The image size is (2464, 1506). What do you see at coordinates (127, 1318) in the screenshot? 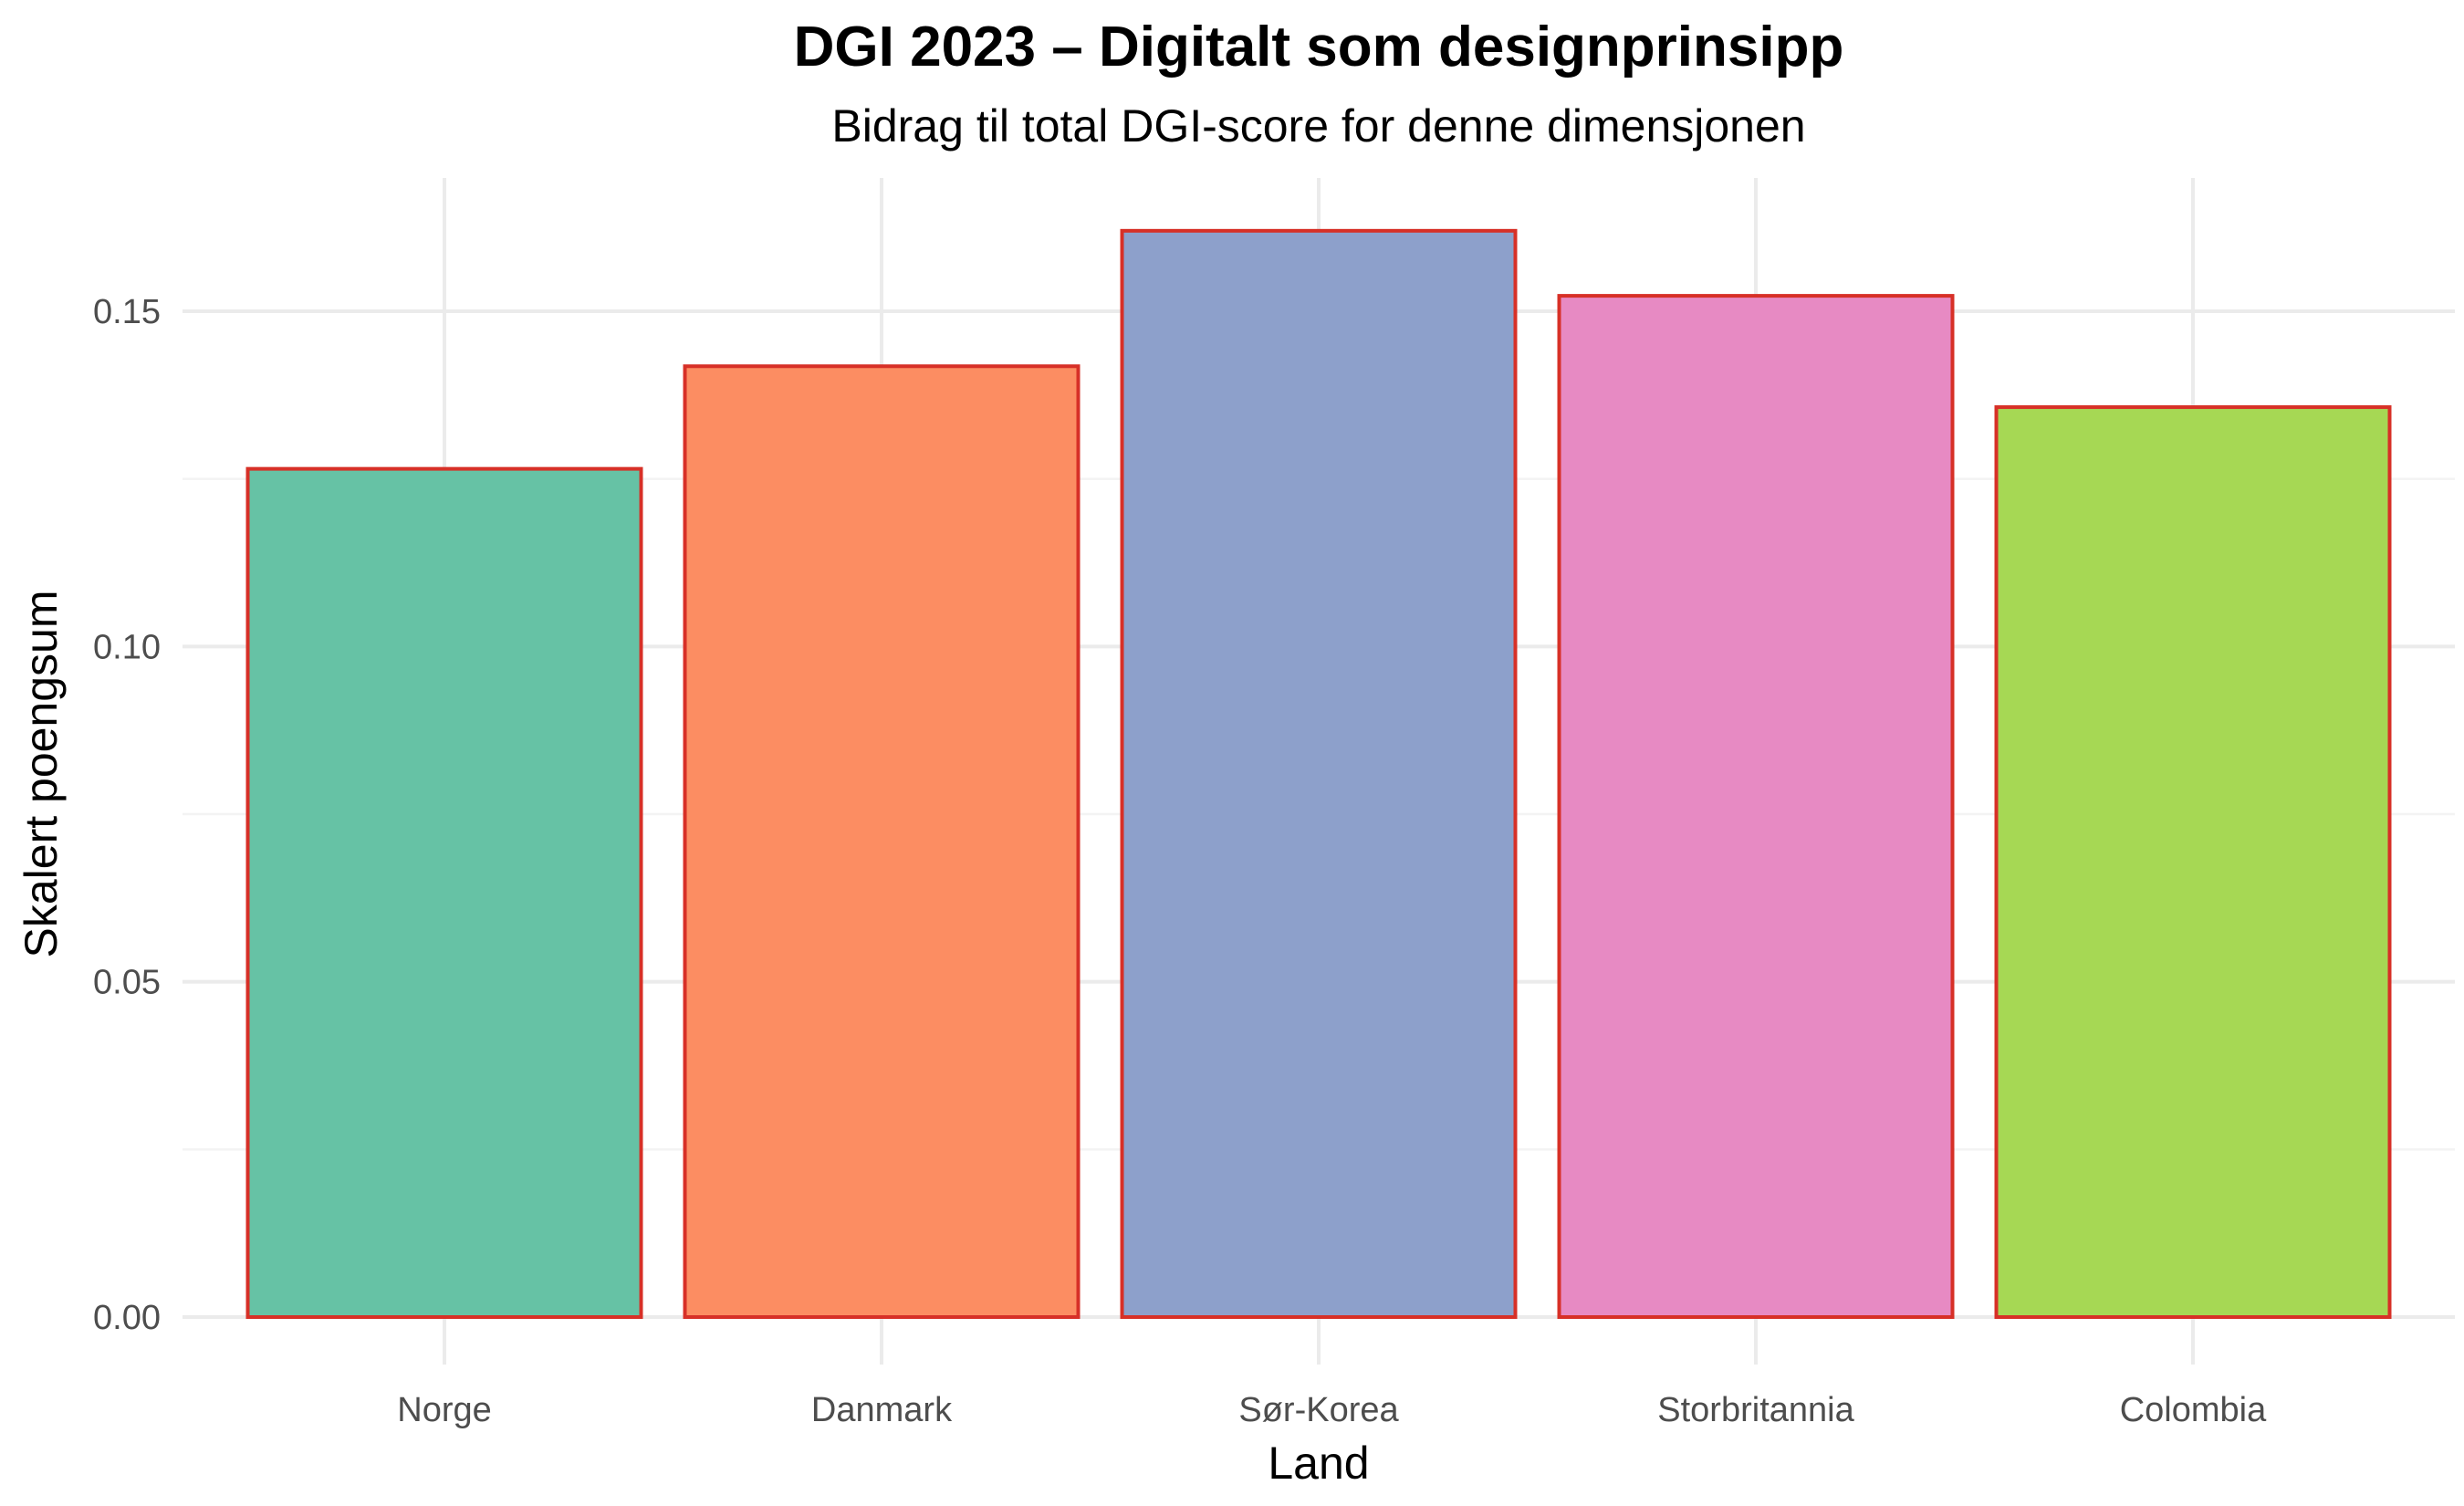
I see `y-tick-label: 0.00` at bounding box center [127, 1318].